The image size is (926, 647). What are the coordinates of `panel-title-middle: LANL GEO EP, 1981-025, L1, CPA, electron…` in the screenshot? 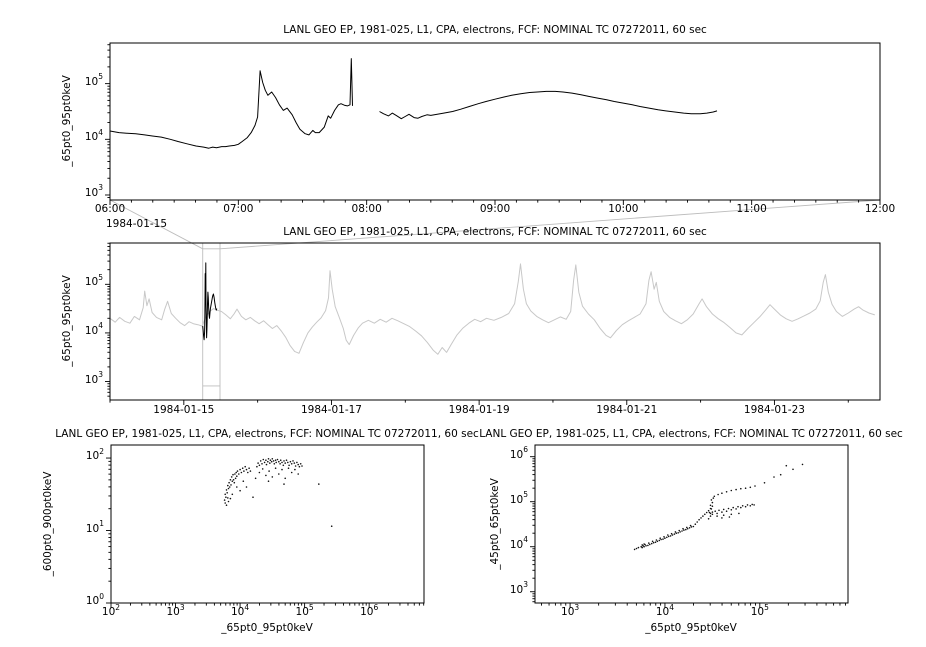 It's located at (495, 232).